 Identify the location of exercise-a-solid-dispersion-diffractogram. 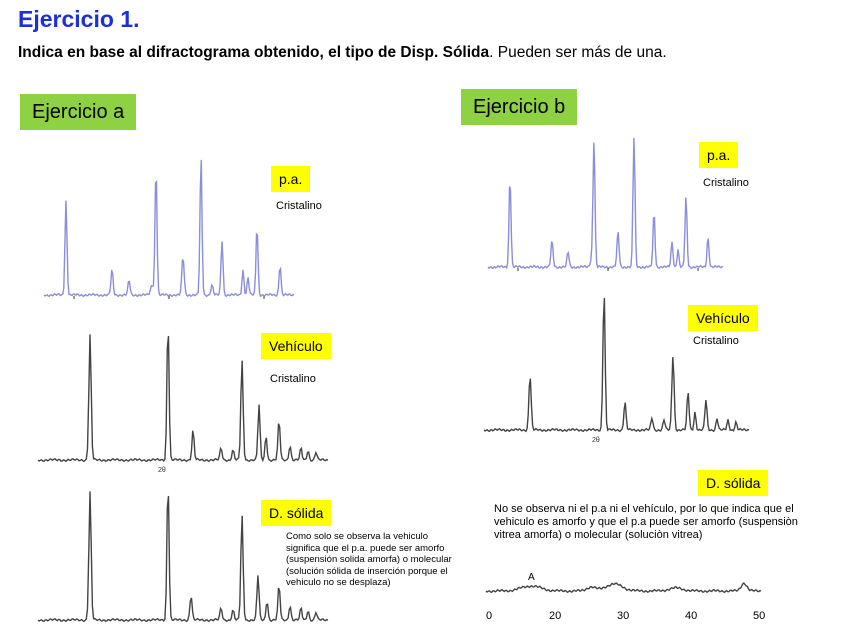
(183, 557).